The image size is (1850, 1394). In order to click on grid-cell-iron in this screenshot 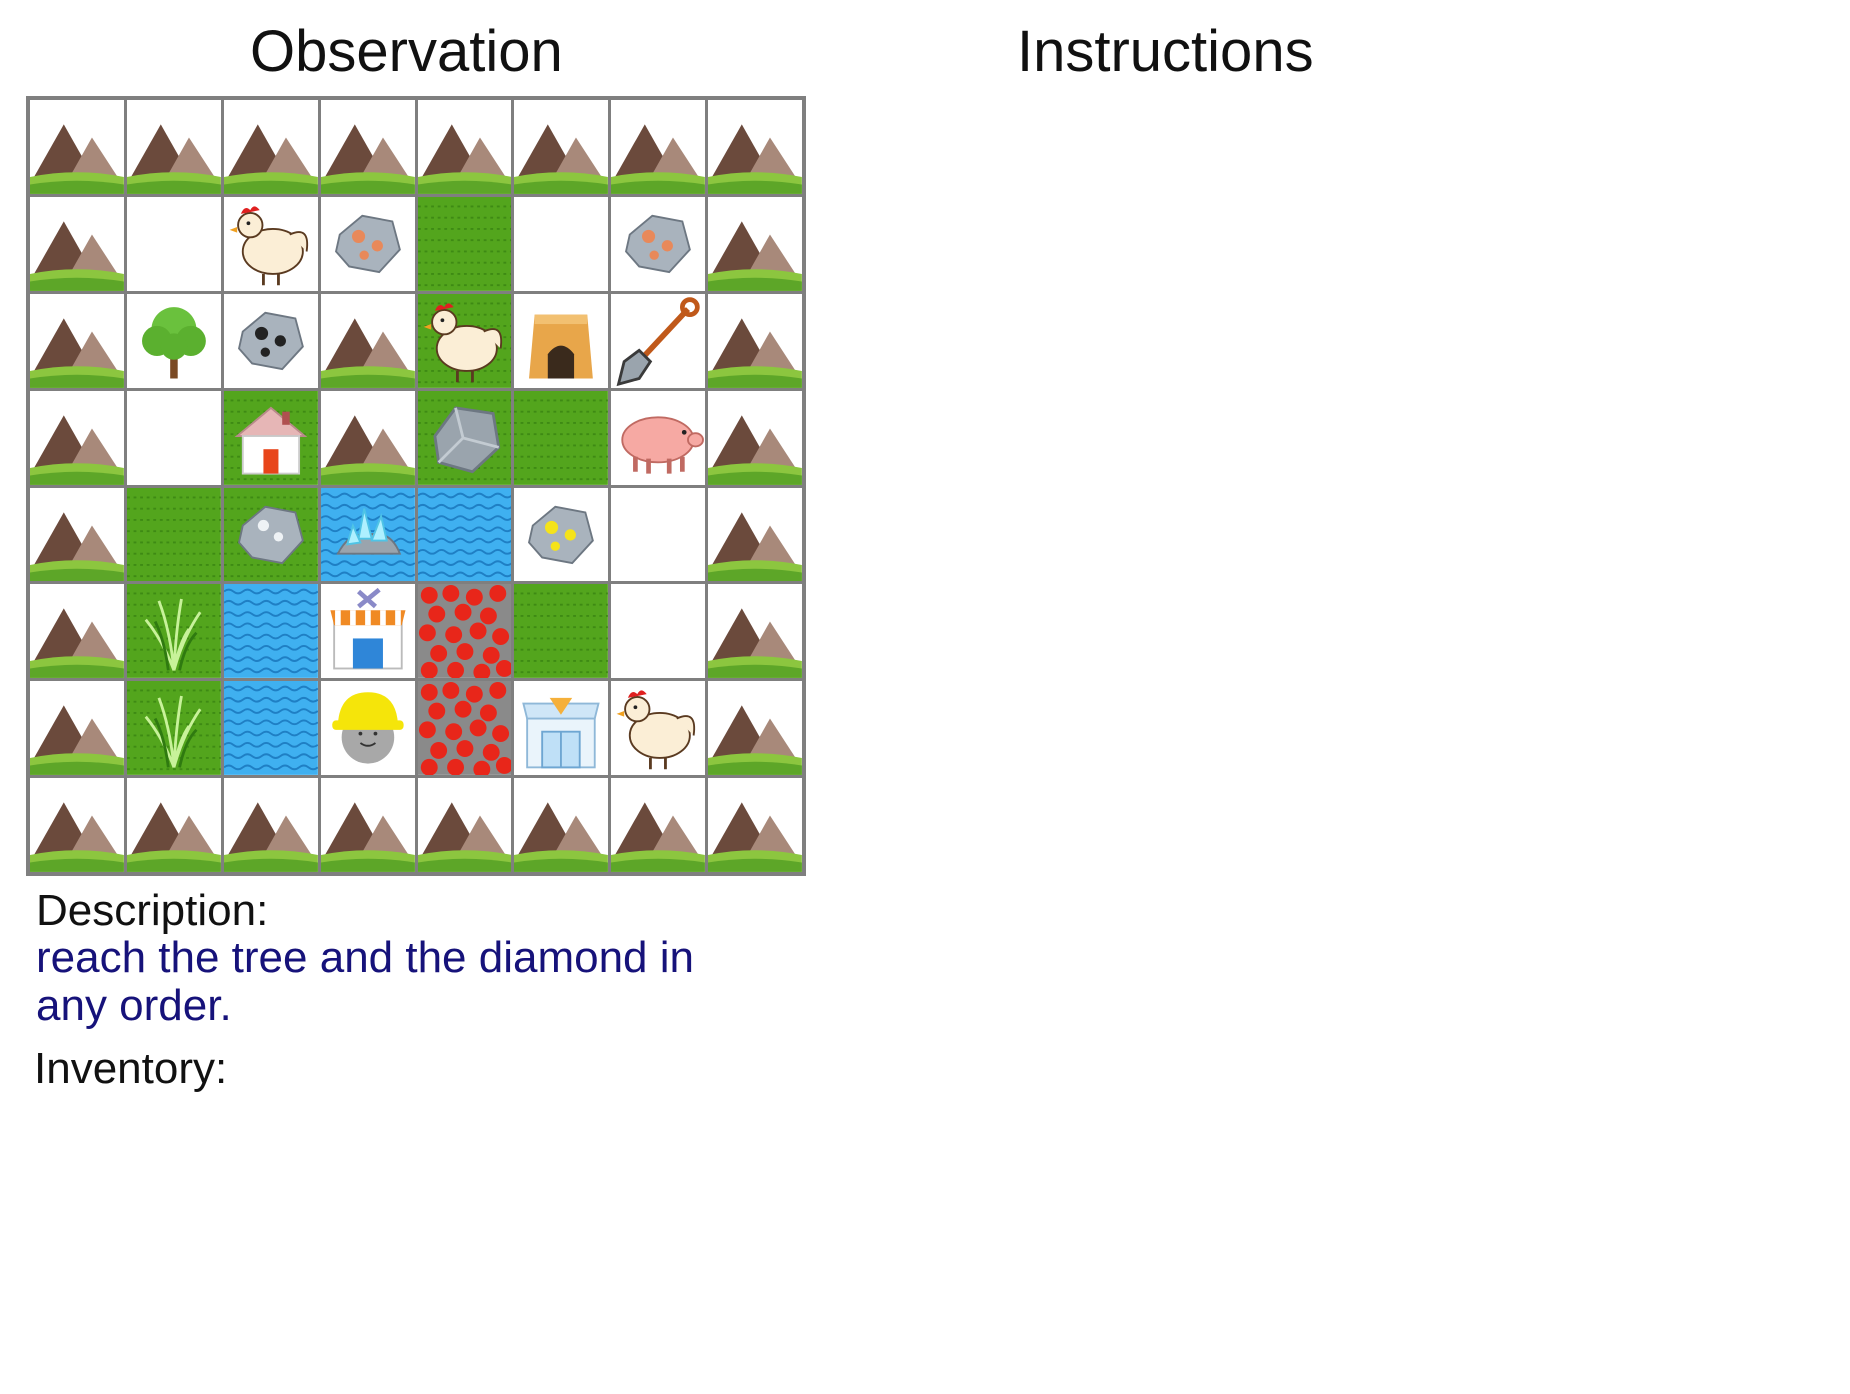, I will do `click(367, 243)`.